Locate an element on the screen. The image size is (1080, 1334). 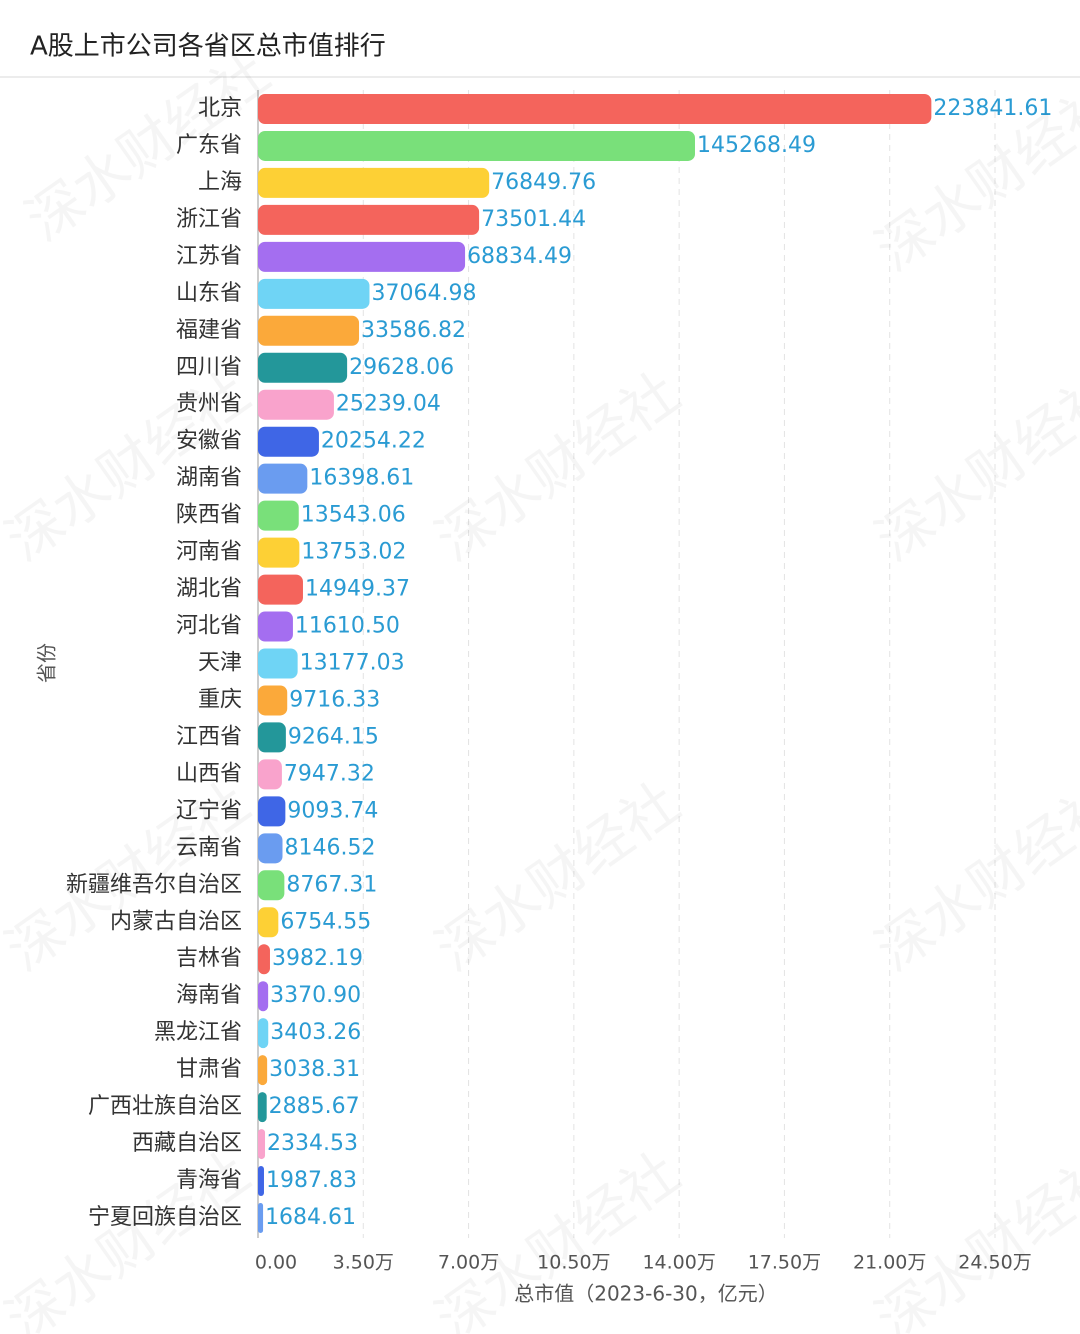
category-label: 湖南省 is located at coordinates (209, 478).